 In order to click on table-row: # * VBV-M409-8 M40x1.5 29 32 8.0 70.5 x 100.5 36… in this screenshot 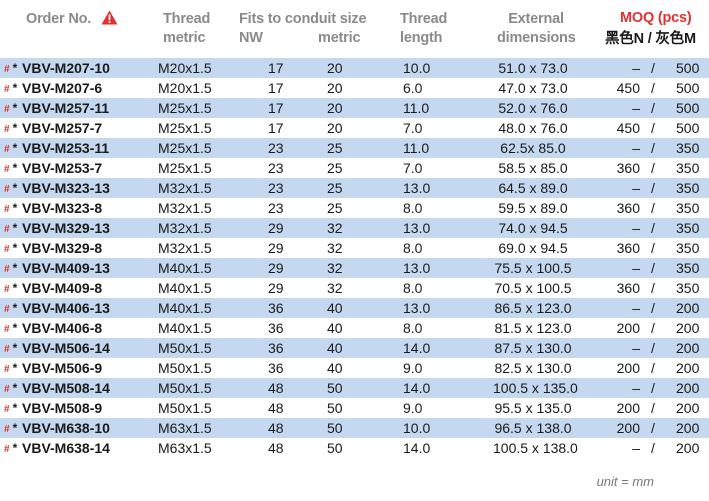, I will do `click(354, 288)`.